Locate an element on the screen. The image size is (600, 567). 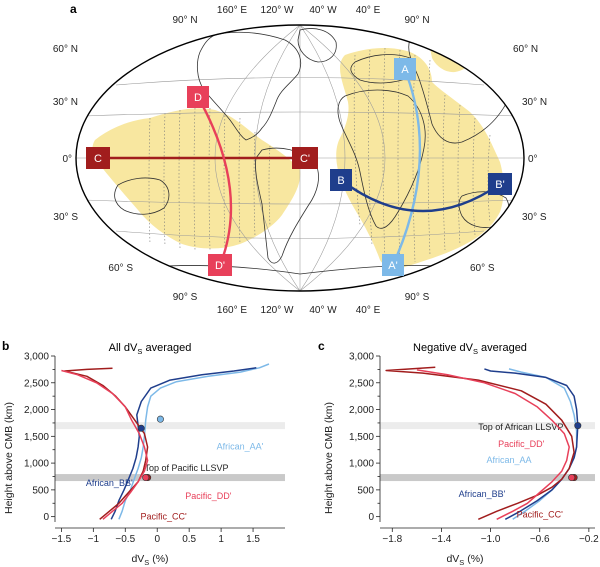
lat-left-0: 0° is located at coordinates (67, 159).